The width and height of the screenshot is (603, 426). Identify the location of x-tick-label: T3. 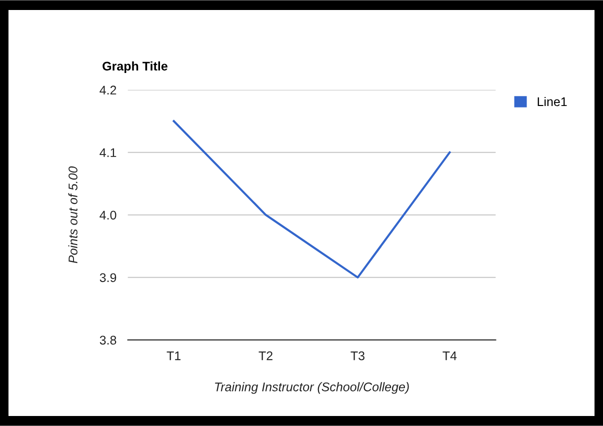
(357, 355).